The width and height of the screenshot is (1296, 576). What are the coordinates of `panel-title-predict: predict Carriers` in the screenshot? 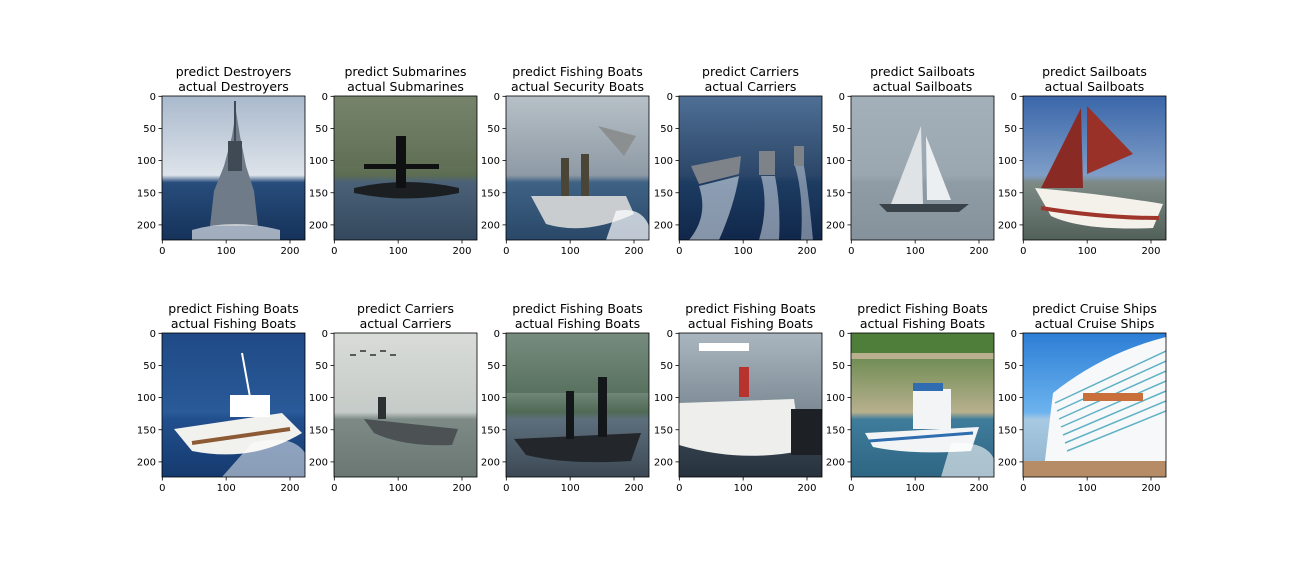 It's located at (750, 71).